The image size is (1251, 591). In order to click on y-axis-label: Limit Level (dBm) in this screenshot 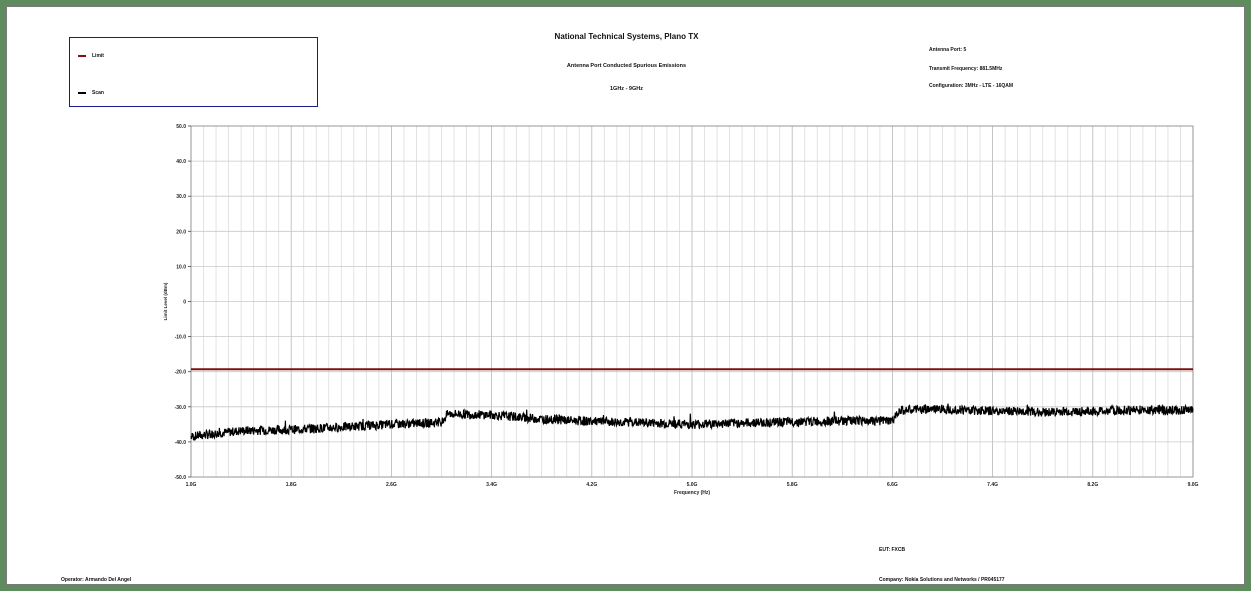, I will do `click(165, 301)`.